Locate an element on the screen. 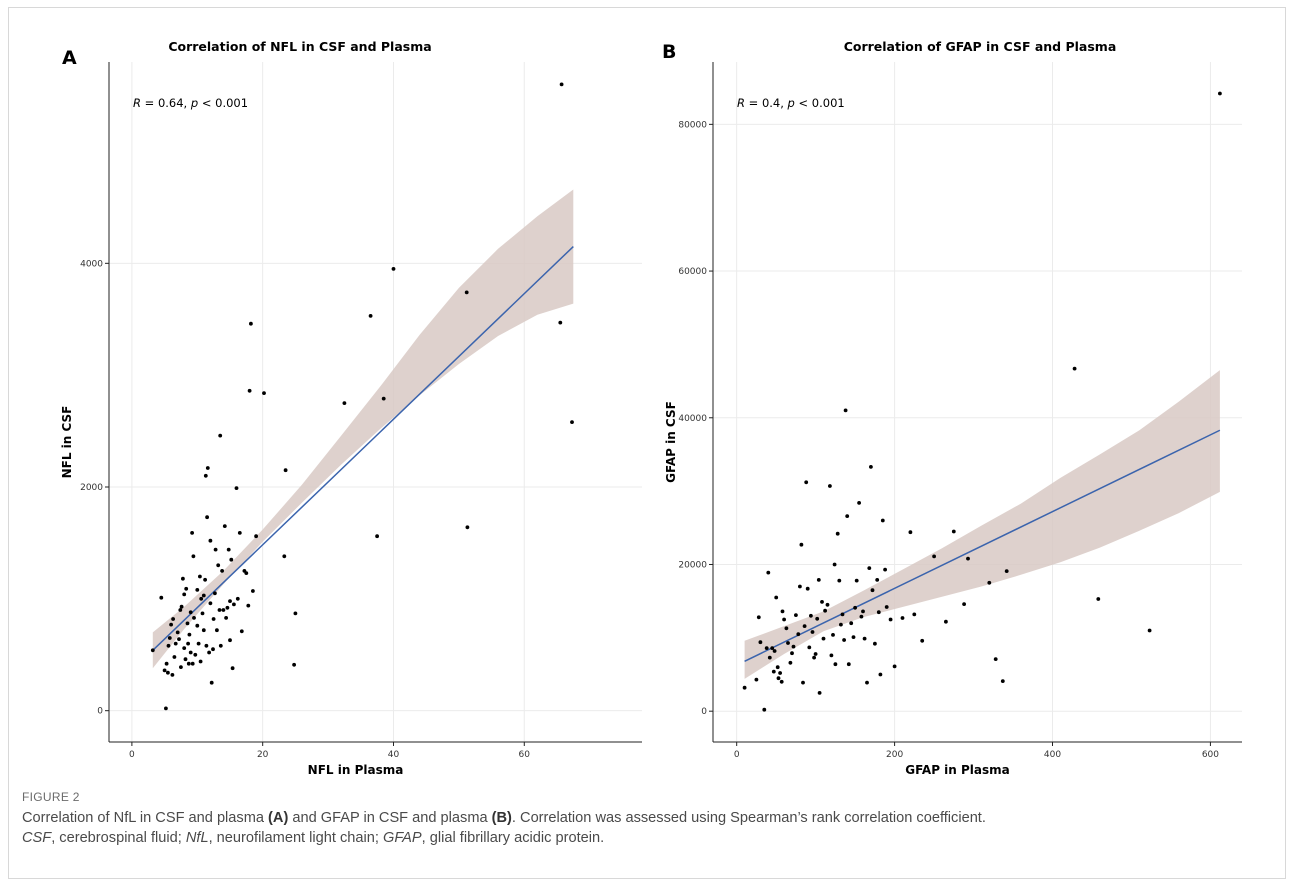  correlation-annotation: R = 0.4, p < 0.001 is located at coordinates (791, 103).